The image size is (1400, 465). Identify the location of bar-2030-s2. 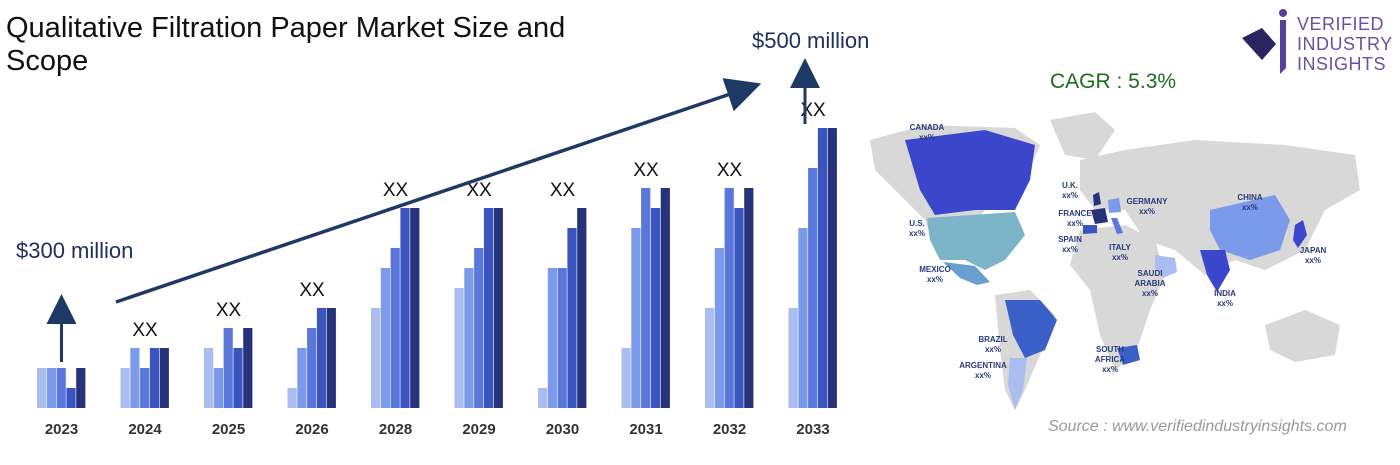
(552, 338).